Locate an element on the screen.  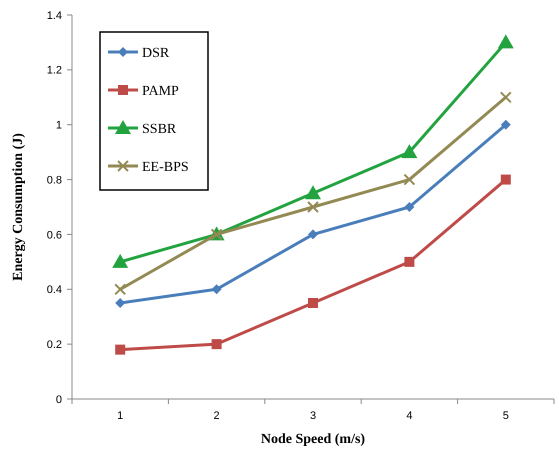
x-tick-label: 5 is located at coordinates (505, 416).